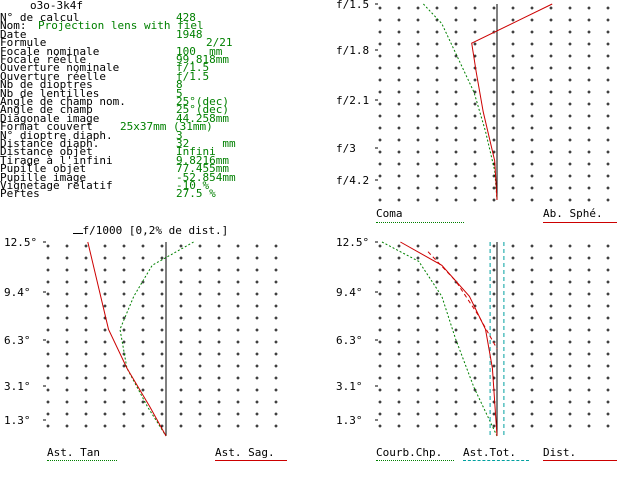  What do you see at coordinates (352, 180) in the screenshot?
I see `y-tick-label: f/4.2` at bounding box center [352, 180].